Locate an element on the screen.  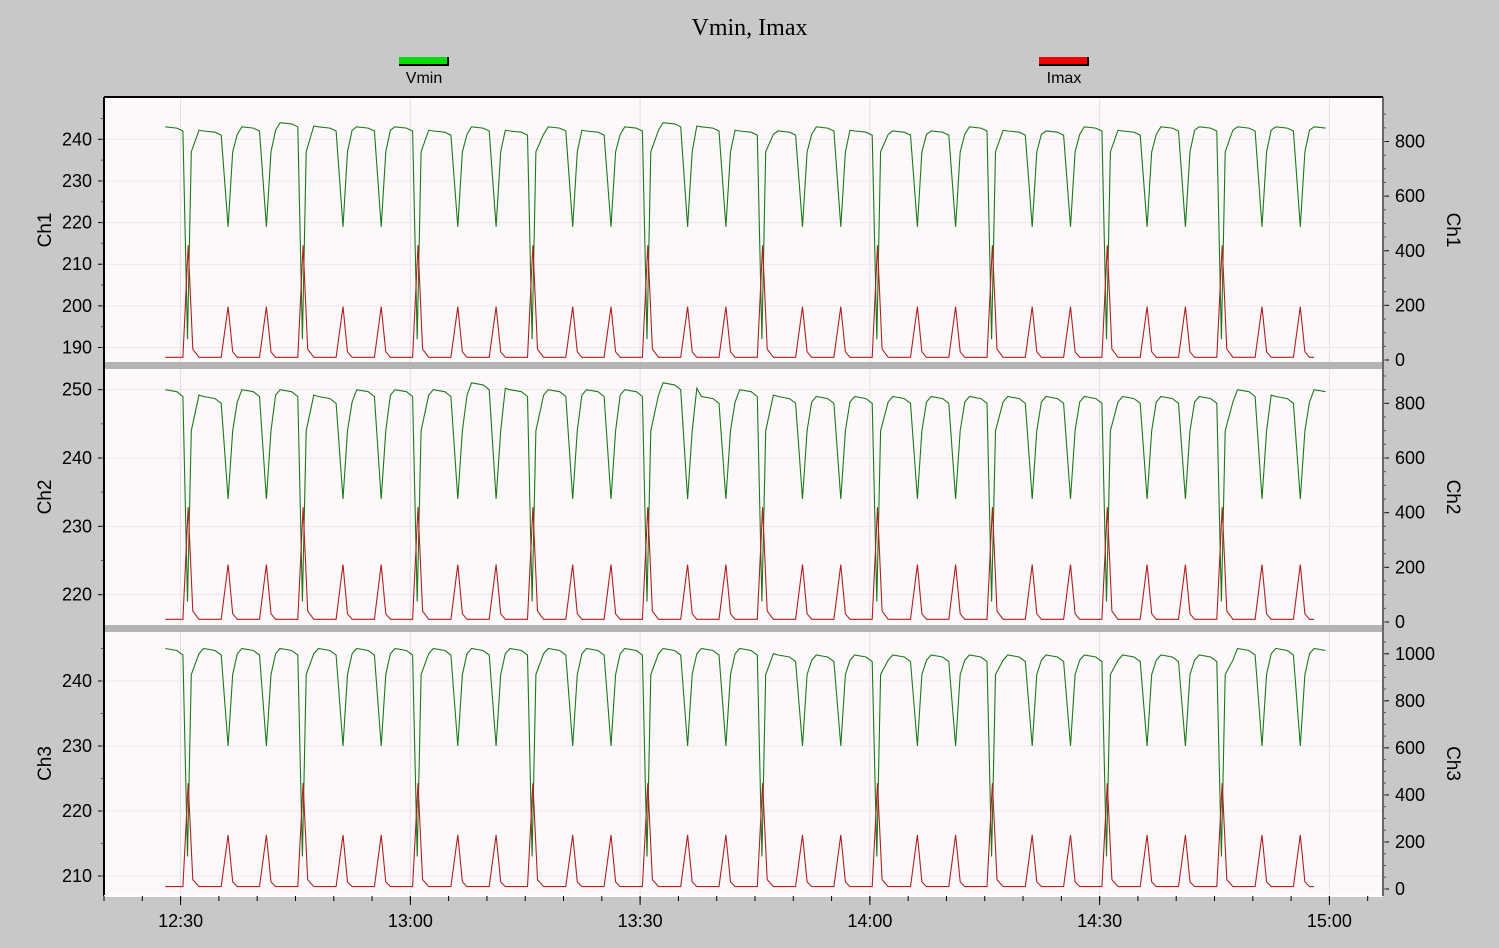
left-tick-label: 200 is located at coordinates (77, 306).